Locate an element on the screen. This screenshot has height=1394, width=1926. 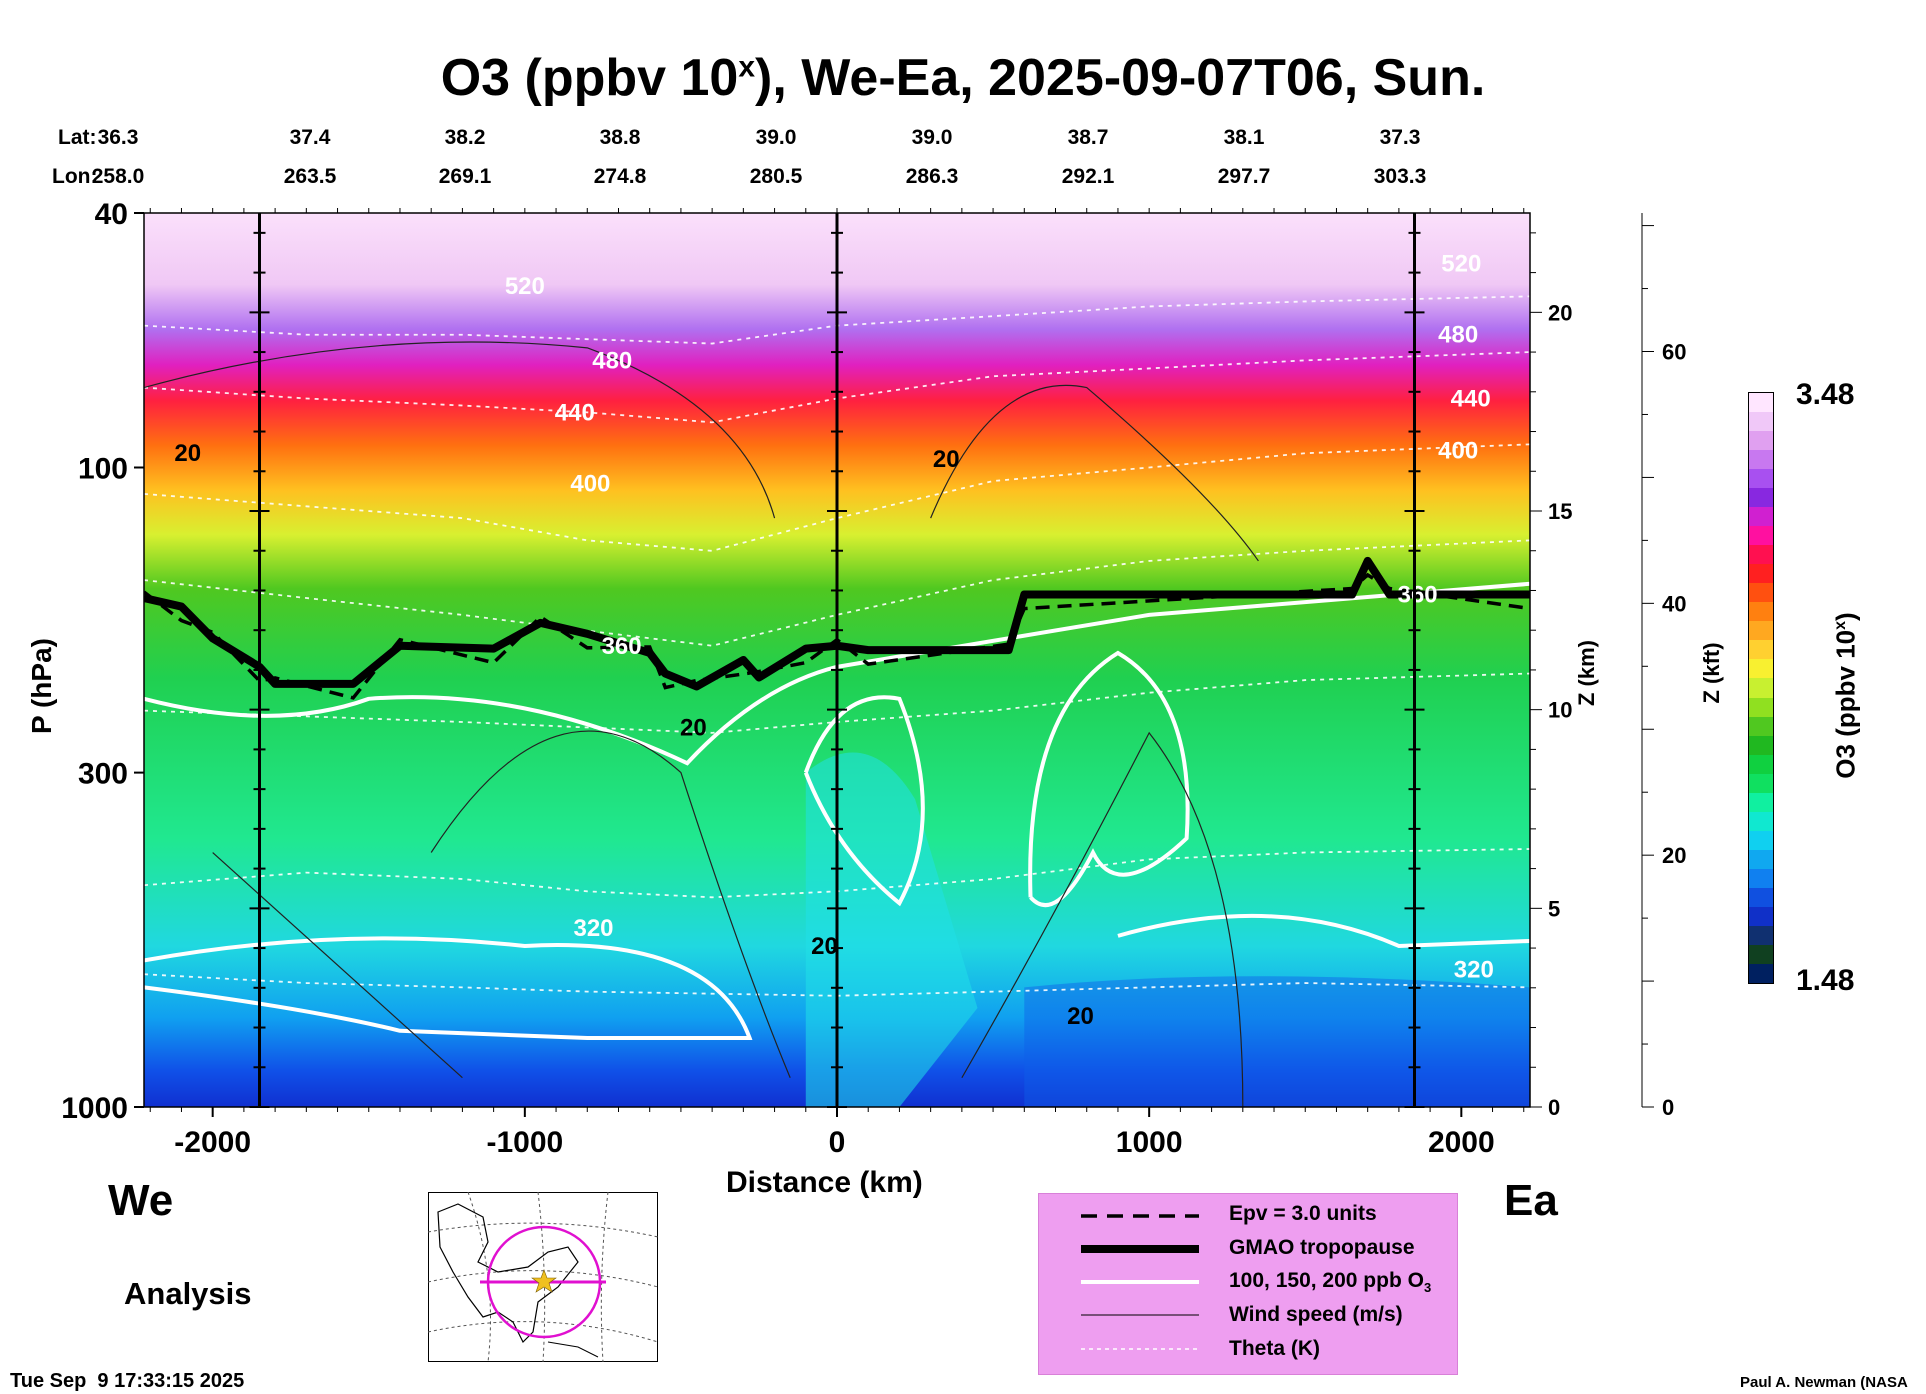
y-axis-title-wrap: P (hPa) is located at coordinates (42, 686).